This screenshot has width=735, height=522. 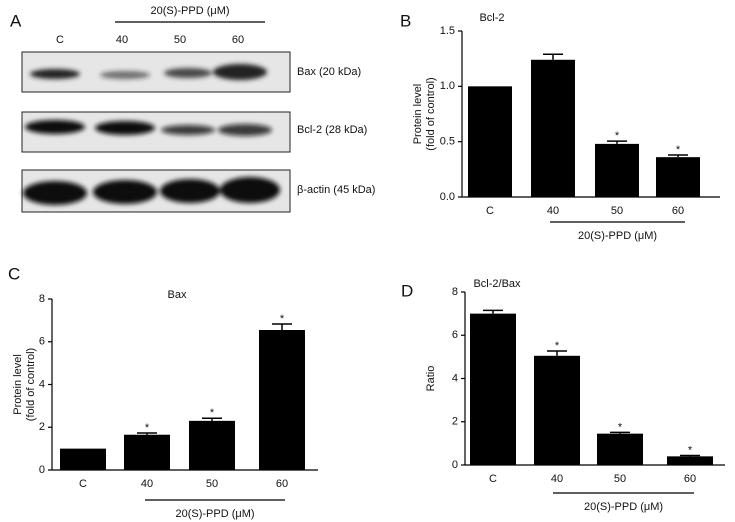 What do you see at coordinates (447, 142) in the screenshot?
I see `y-tick-label: 0.5` at bounding box center [447, 142].